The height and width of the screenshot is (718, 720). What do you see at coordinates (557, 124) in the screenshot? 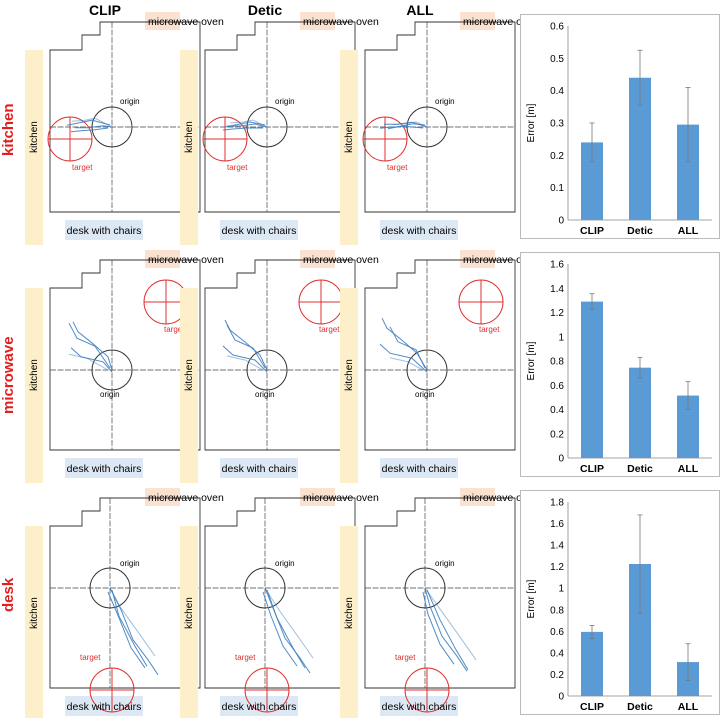
I see `y-tick-label: 0.3` at bounding box center [557, 124].